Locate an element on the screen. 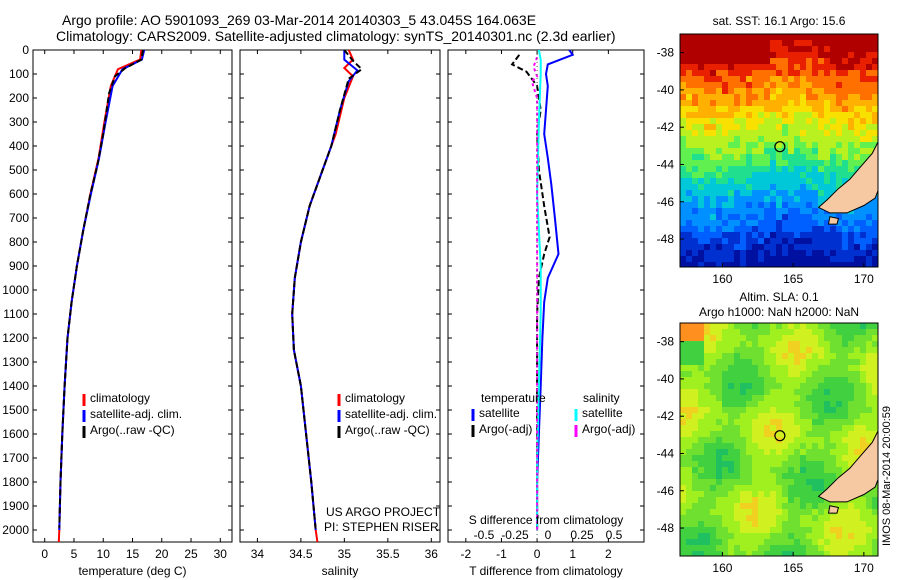 The image size is (900, 580). x-tick-label: 5 is located at coordinates (74, 554).